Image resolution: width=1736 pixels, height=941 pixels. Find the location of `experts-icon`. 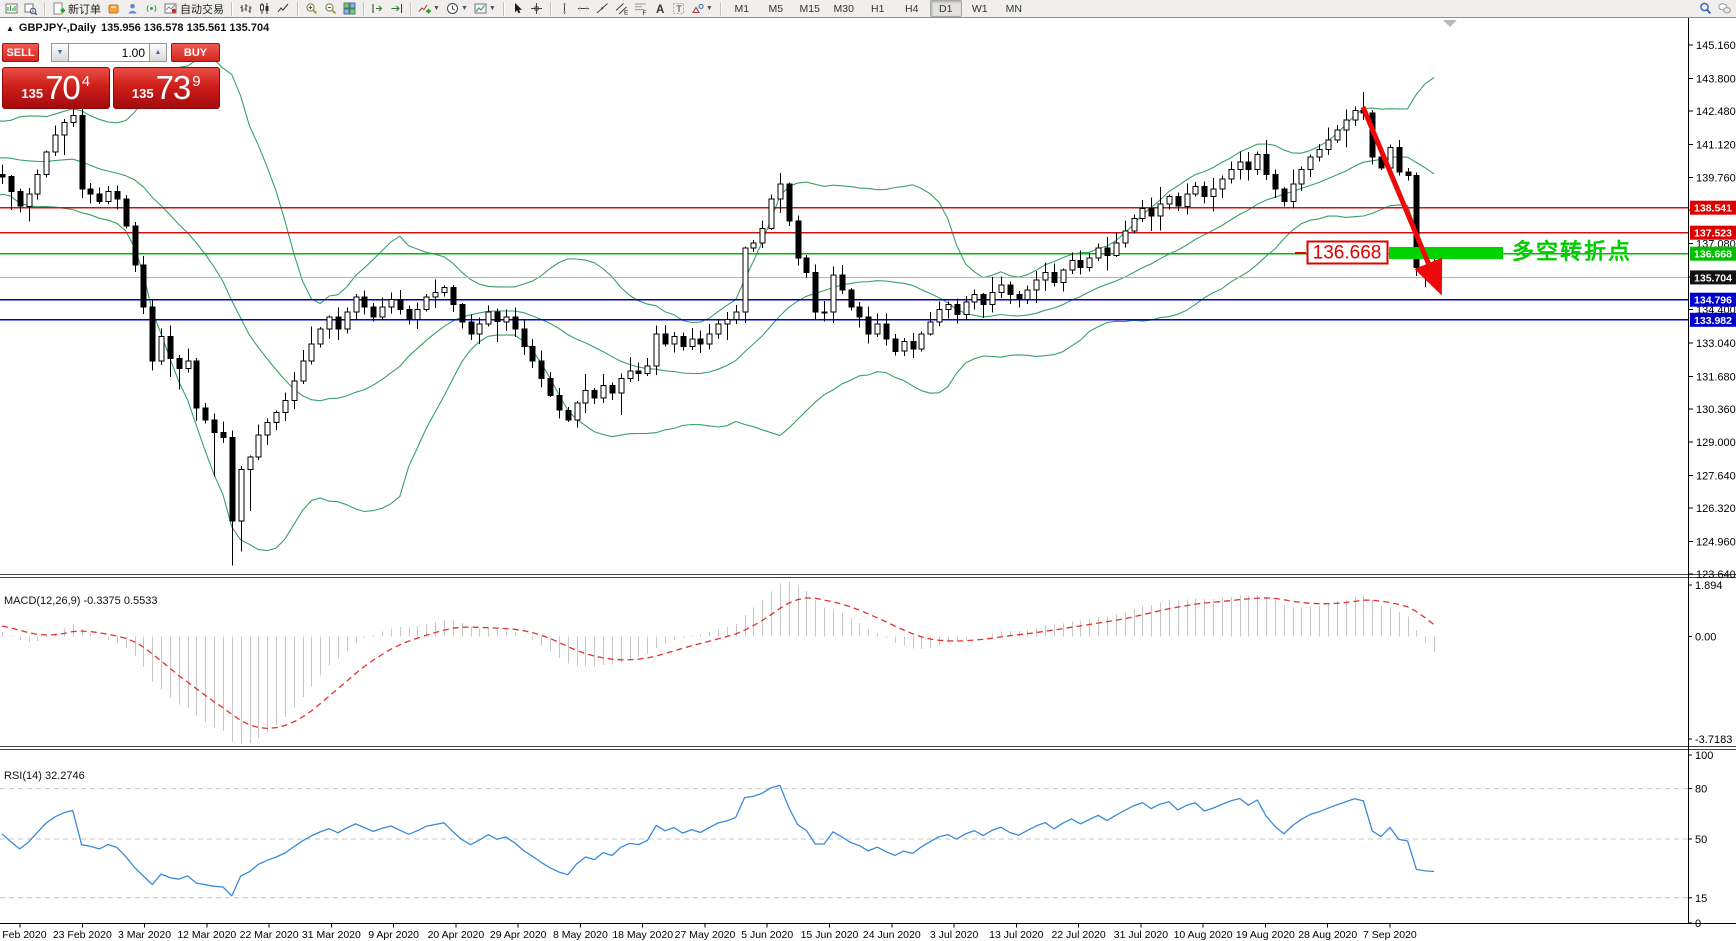

experts-icon is located at coordinates (132, 8).